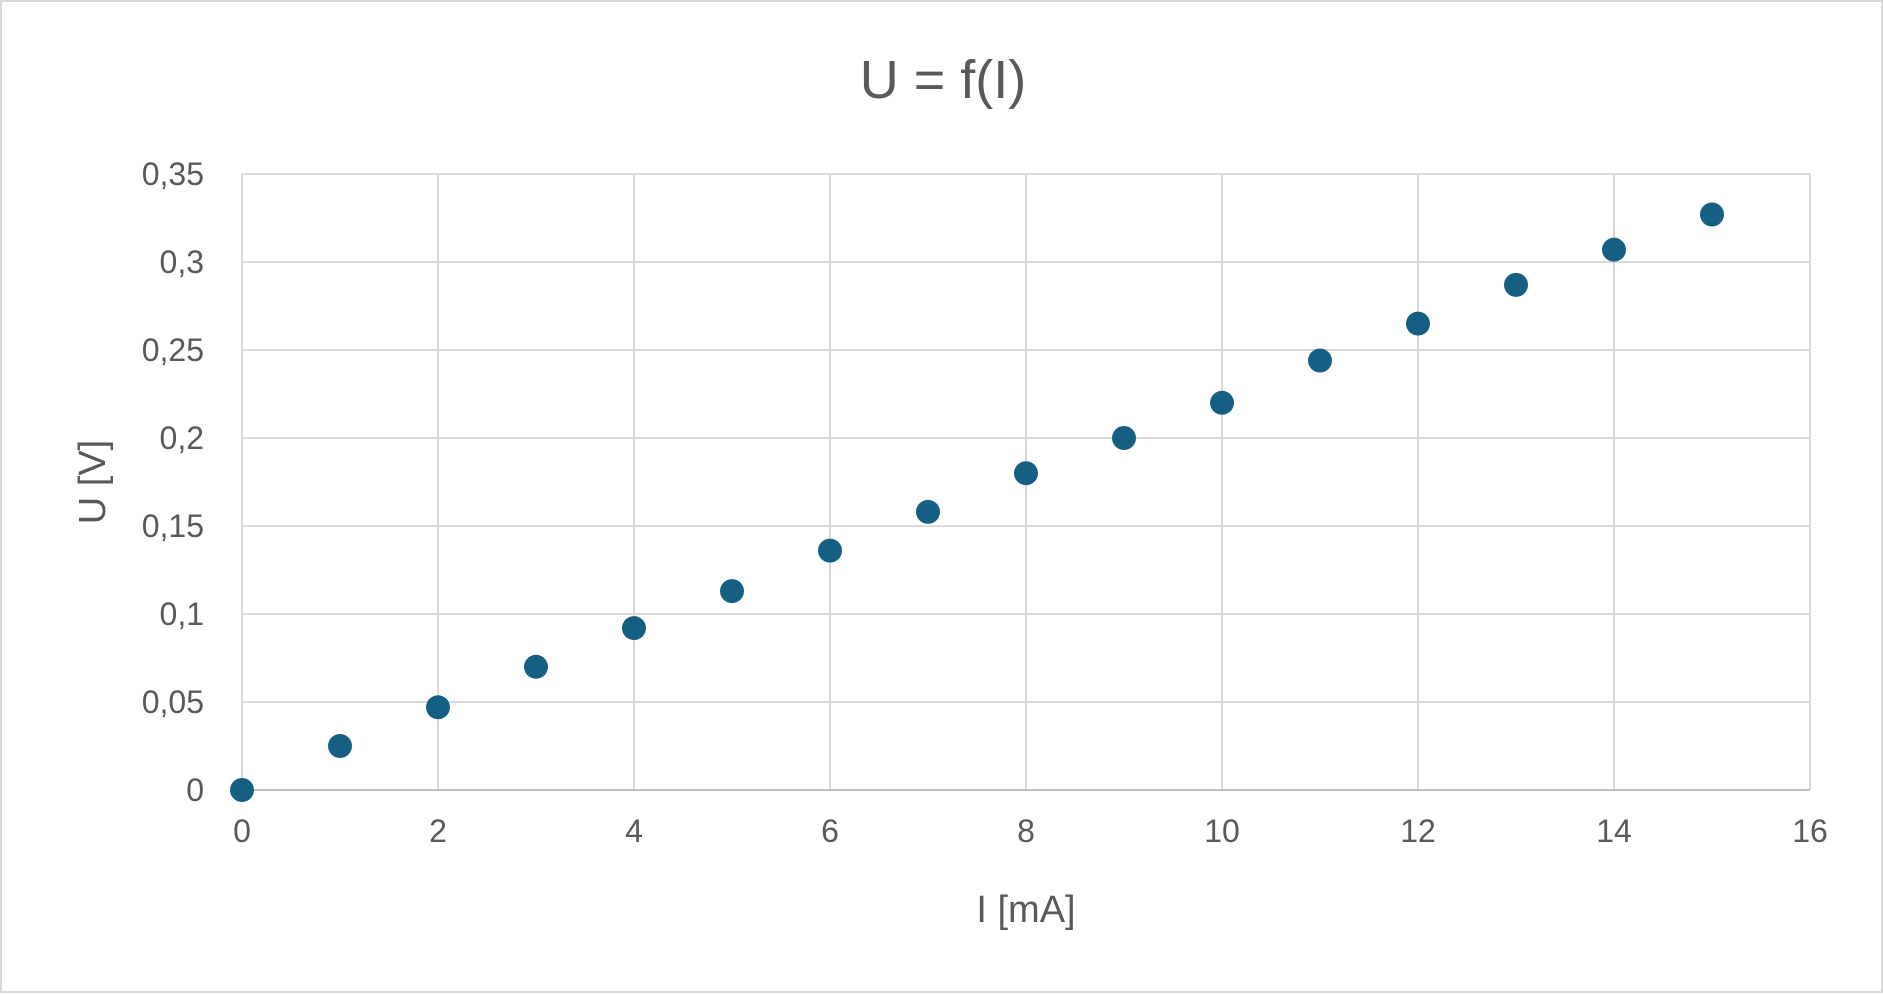 The image size is (1883, 995). Describe the element at coordinates (173, 482) in the screenshot. I see `y-axis-ticks: 0 0,05 0,1 0,15 0,2 0,25 0,3 0,35` at that location.